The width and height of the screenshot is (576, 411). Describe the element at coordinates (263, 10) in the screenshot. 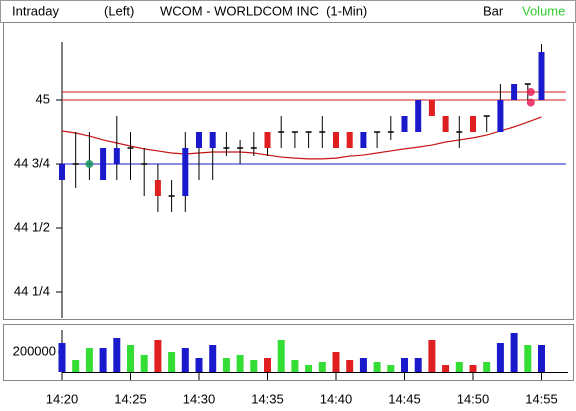

I see `symbol-label: WCOM - WORLDCOM INC (1-Min)` at that location.